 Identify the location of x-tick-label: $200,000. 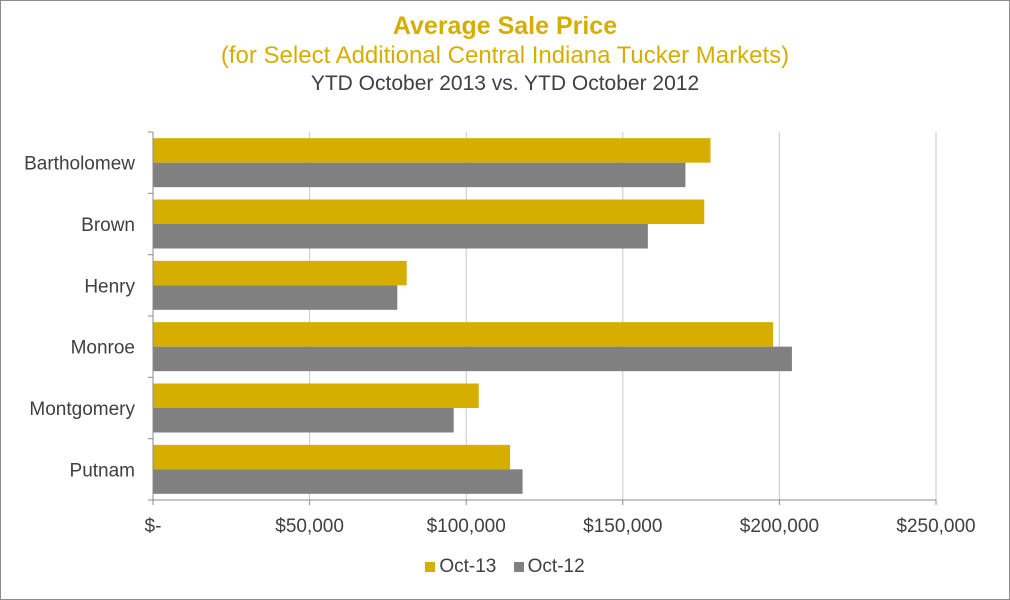
(779, 526).